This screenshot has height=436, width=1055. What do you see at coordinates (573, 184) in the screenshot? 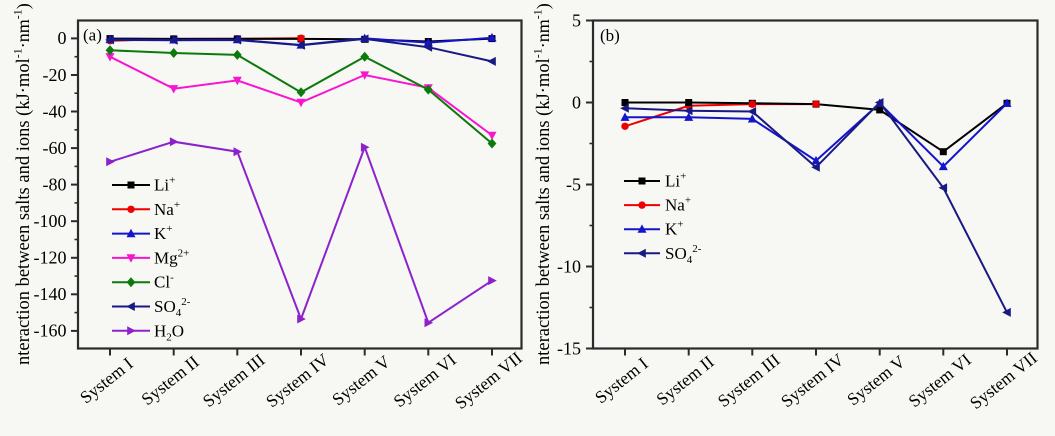
I see `svg-text: -5` at bounding box center [573, 184].